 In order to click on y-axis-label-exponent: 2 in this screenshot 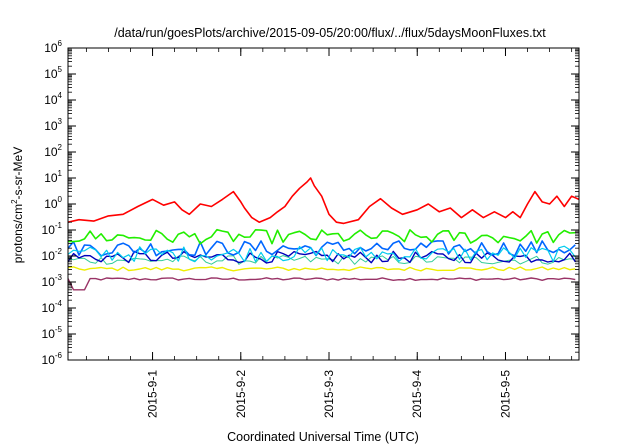, I will do `click(14, 201)`.